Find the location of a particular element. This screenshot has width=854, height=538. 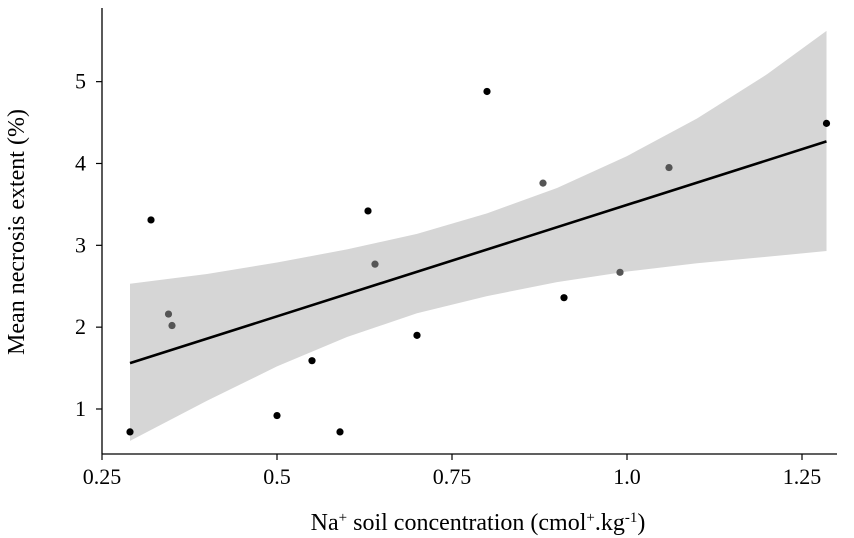

y-tick-label: 1 is located at coordinates (80, 408).